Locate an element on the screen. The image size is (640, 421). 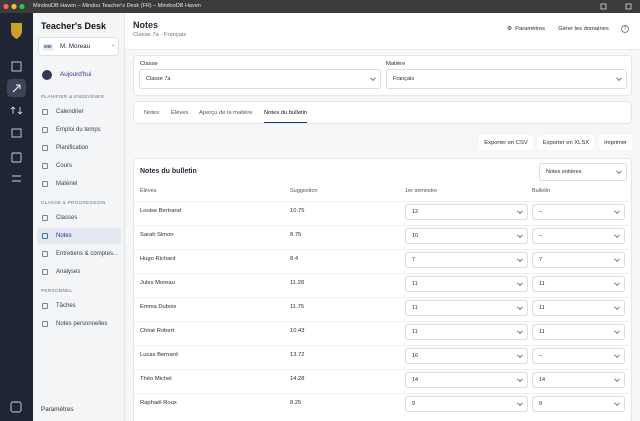
filter-icon is located at coordinates (16, 178).